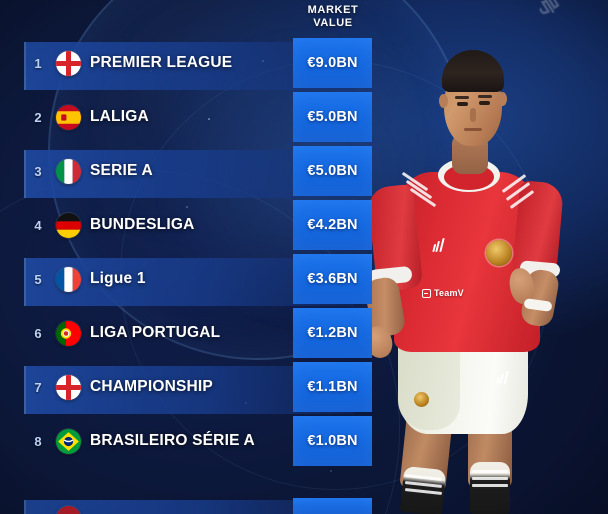  What do you see at coordinates (68, 510) in the screenshot?
I see `flag-icon-netherlands` at bounding box center [68, 510].